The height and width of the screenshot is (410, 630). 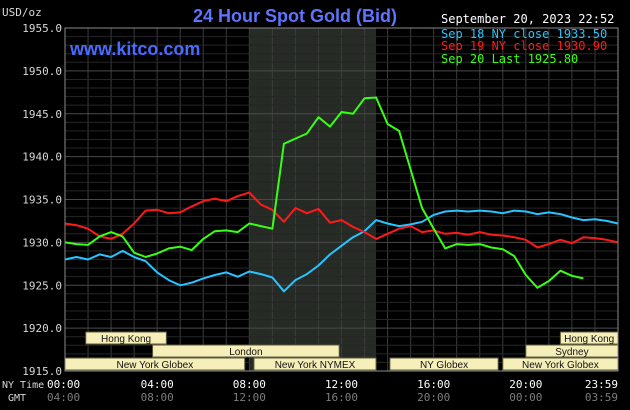 What do you see at coordinates (341, 220) in the screenshot?
I see `series-line` at bounding box center [341, 220].